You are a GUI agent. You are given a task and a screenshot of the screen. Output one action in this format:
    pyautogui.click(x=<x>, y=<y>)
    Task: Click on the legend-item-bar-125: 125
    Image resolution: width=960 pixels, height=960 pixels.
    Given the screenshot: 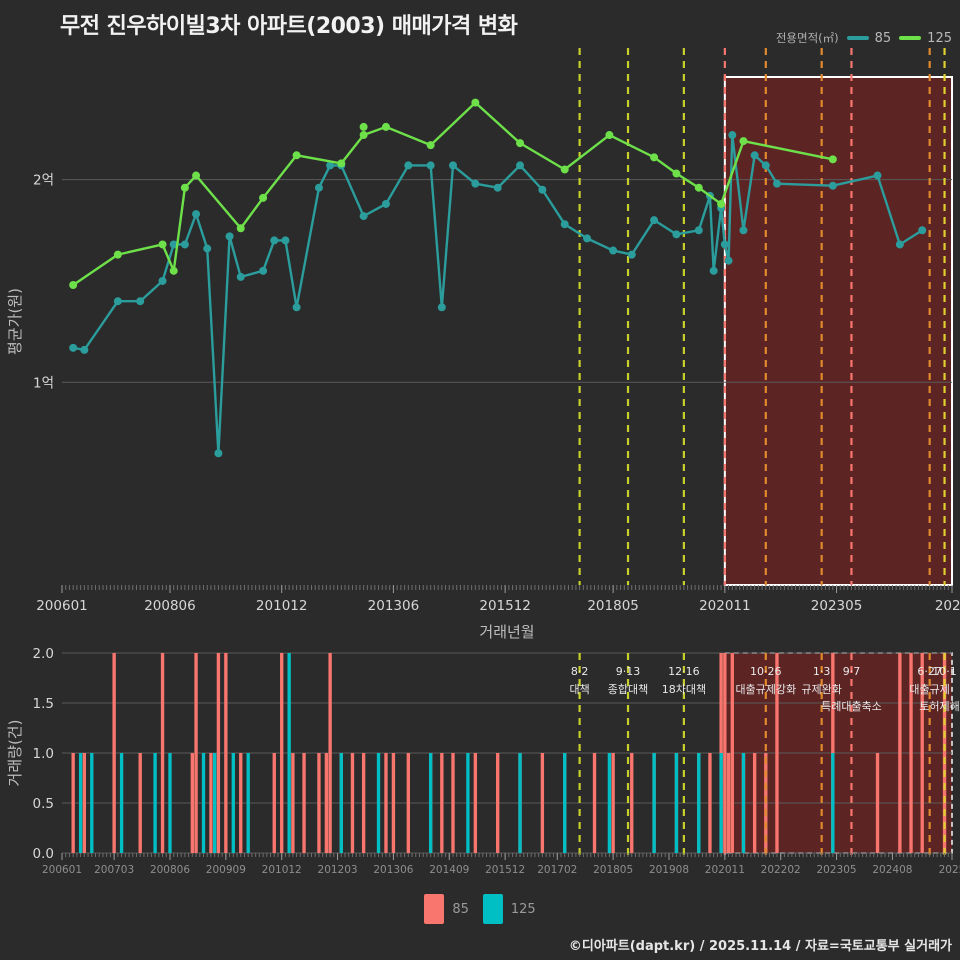 What is the action you would take?
    pyautogui.click(x=509, y=909)
    